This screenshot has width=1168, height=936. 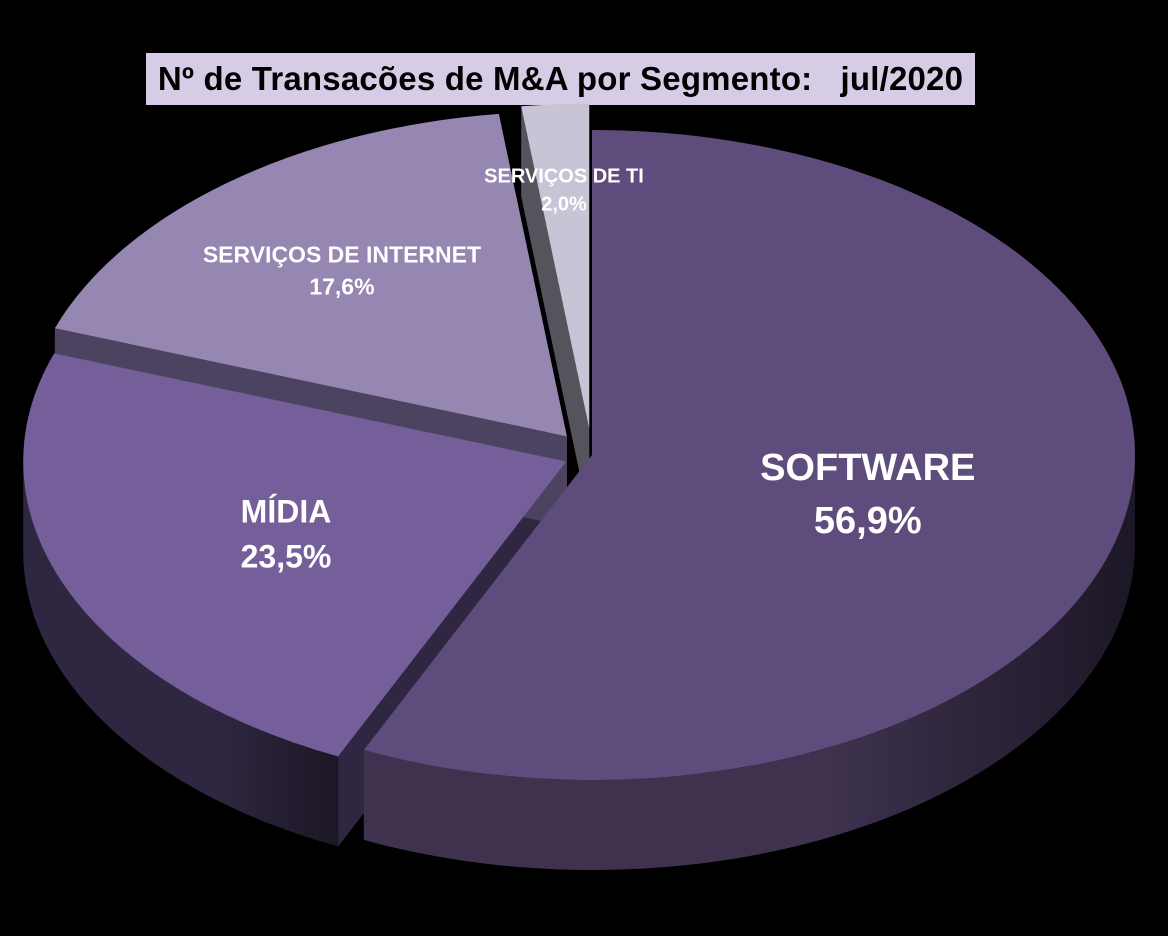 I want to click on slice-name-label: SERVIÇOS DE TI, so click(x=564, y=177).